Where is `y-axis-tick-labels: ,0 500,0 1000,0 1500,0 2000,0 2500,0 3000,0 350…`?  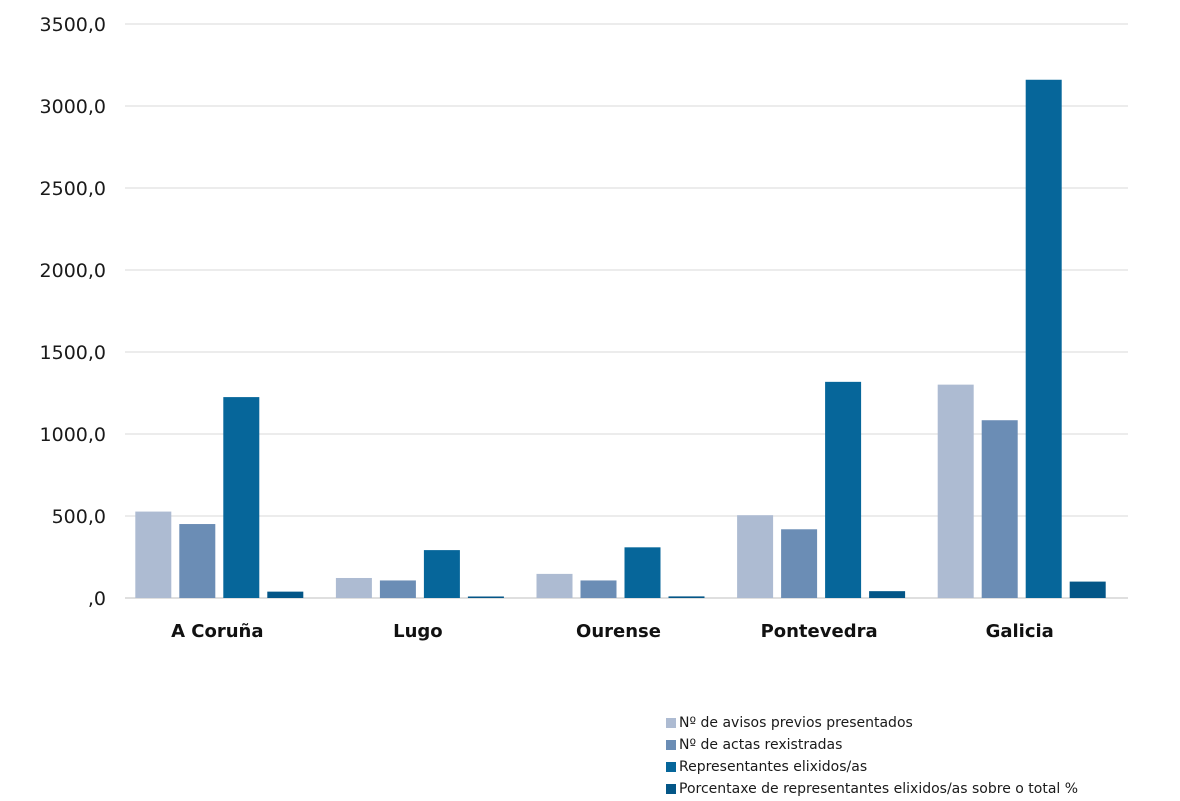 y-axis-tick-labels: ,0 500,0 1000,0 1500,0 2000,0 2500,0 3000,0 350… is located at coordinates (73, 312).